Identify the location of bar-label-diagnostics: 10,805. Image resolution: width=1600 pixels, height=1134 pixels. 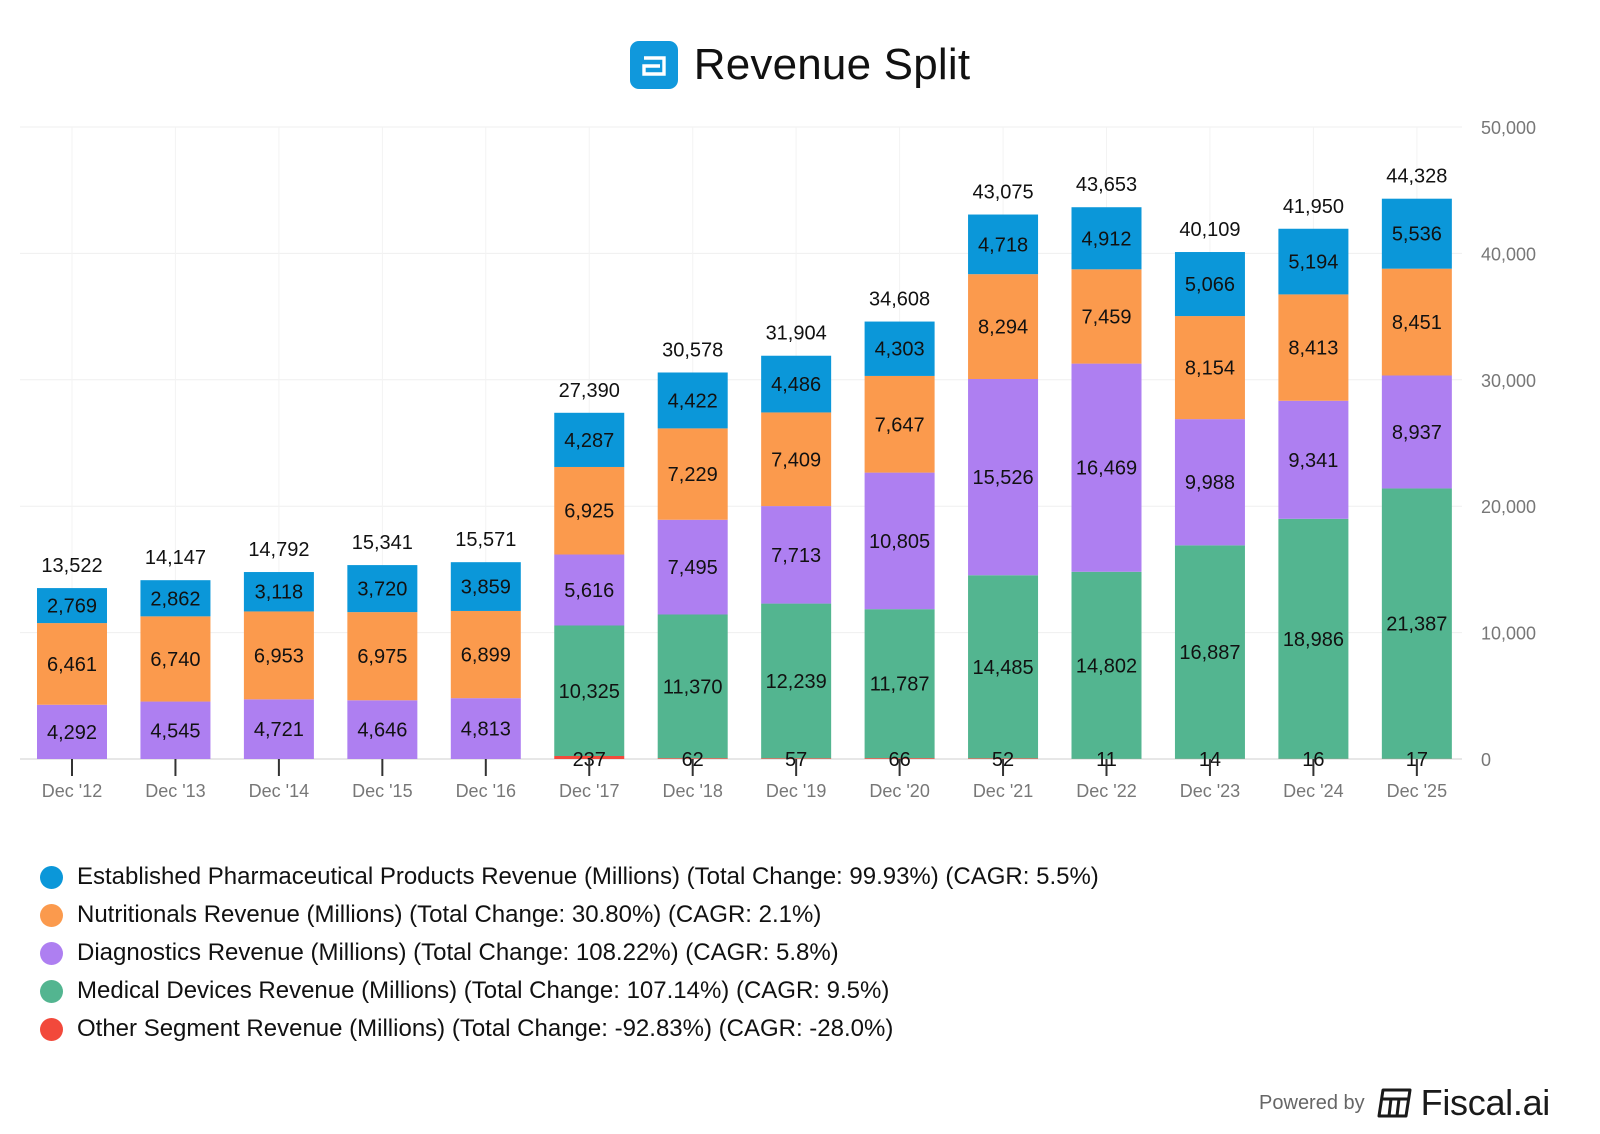
(899, 542).